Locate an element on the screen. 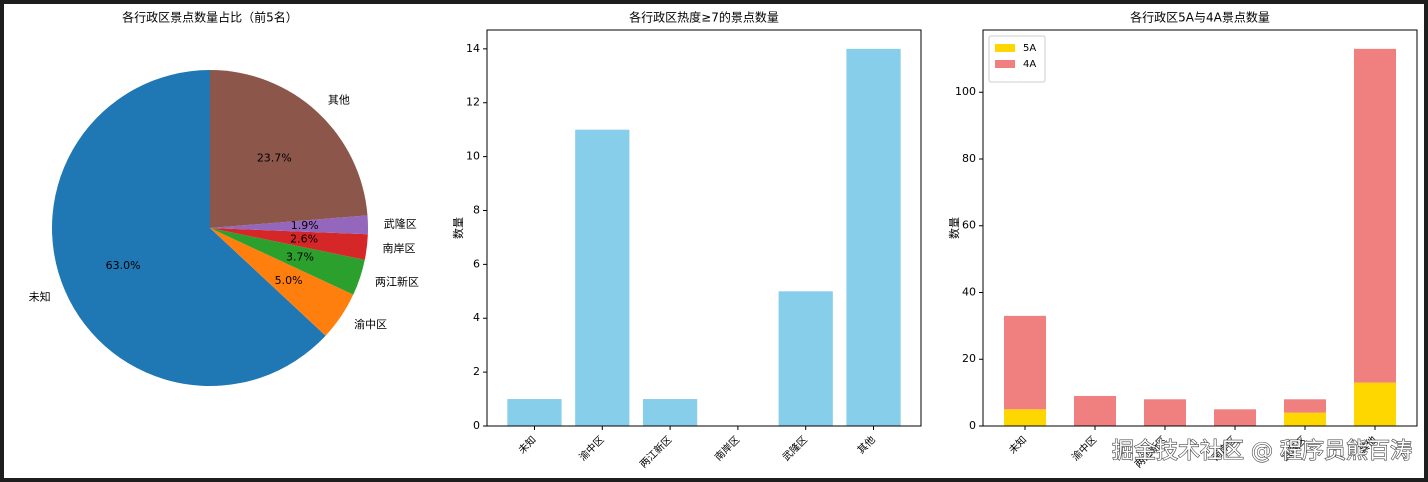 Image resolution: width=1428 pixels, height=482 pixels. y-tick-label: 12 is located at coordinates (473, 102).